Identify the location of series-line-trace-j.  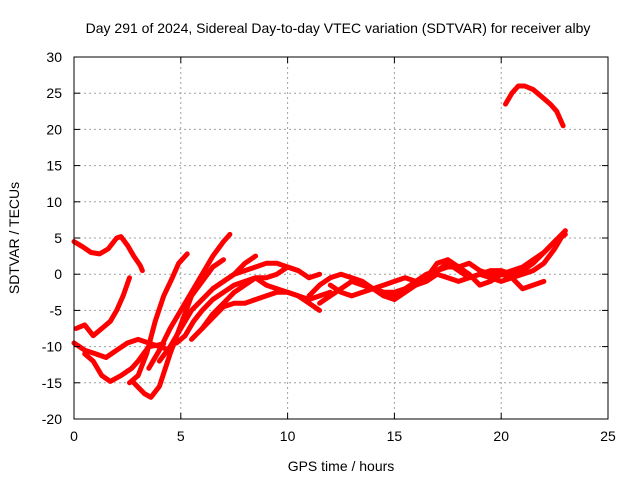
(261, 315).